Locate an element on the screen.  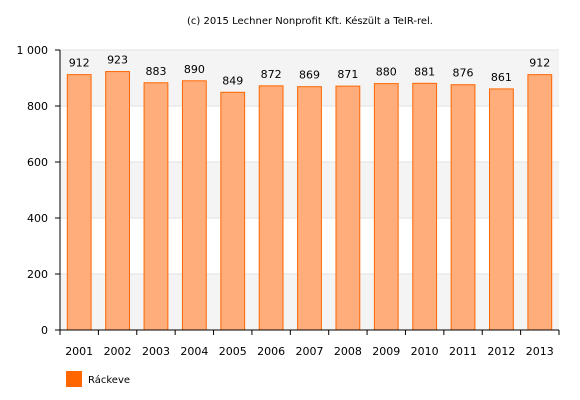
y-tick-600: 600 is located at coordinates (37, 162).